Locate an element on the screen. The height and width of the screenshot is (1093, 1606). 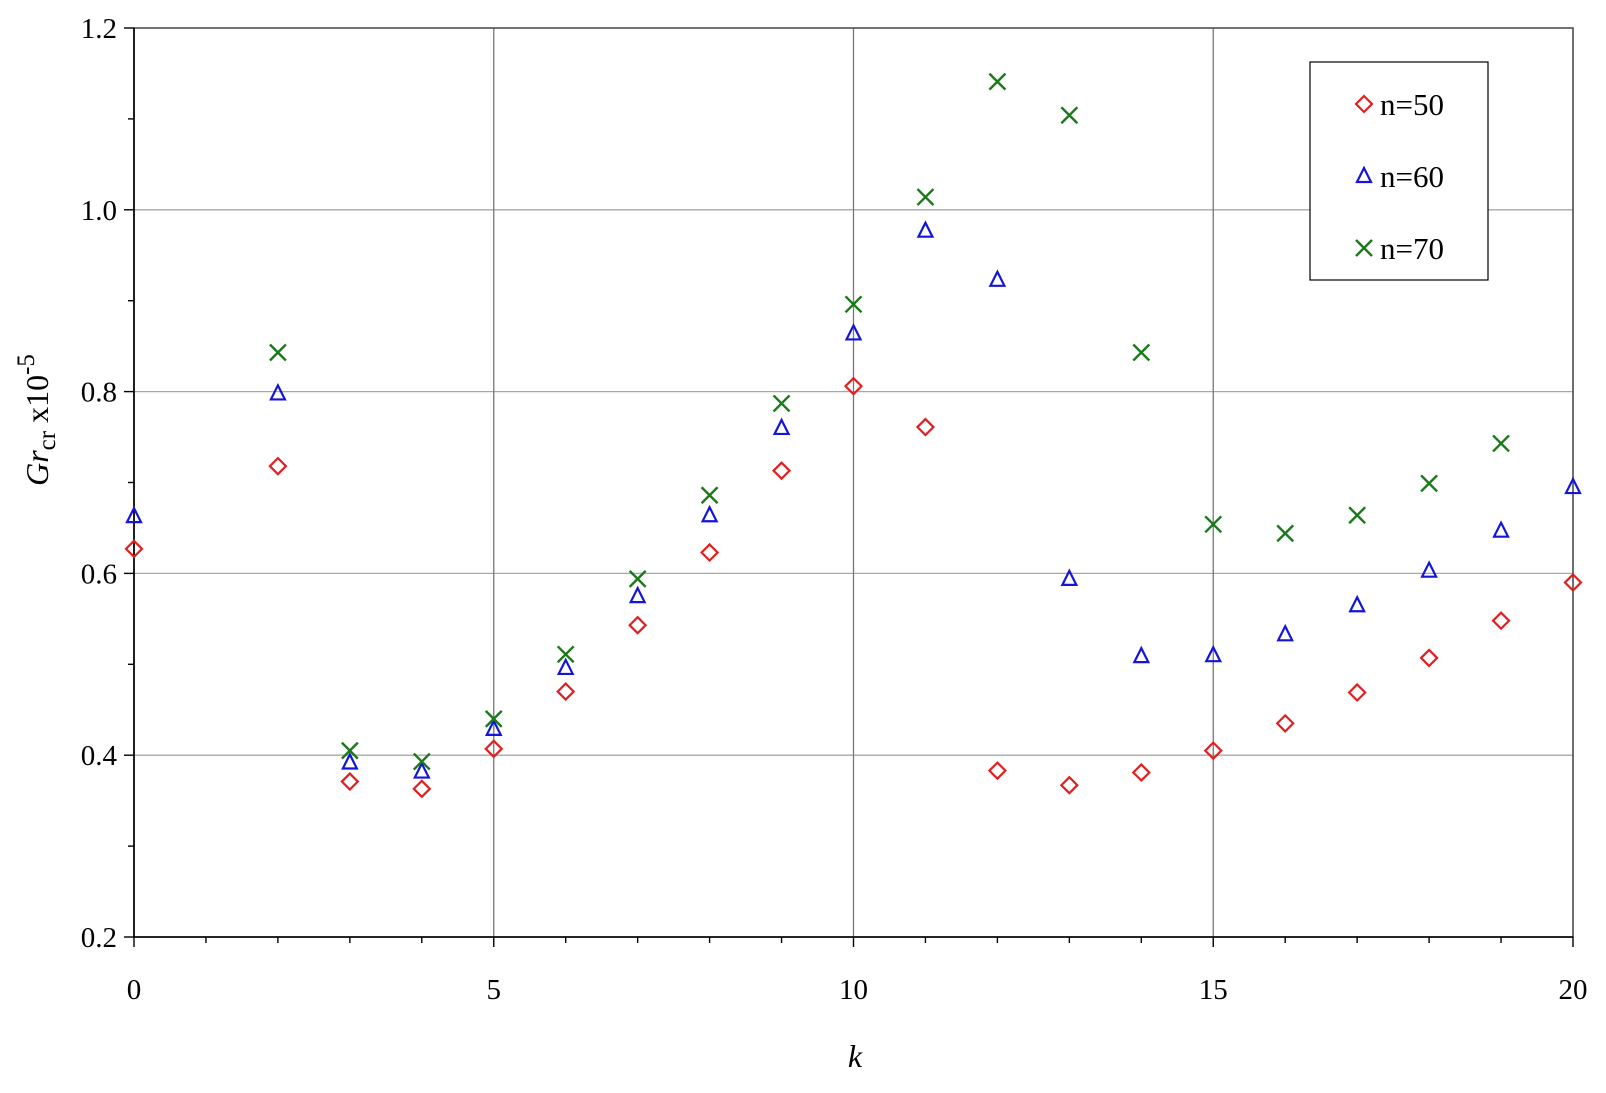
legend-label-n-50: n=50 is located at coordinates (1412, 104).